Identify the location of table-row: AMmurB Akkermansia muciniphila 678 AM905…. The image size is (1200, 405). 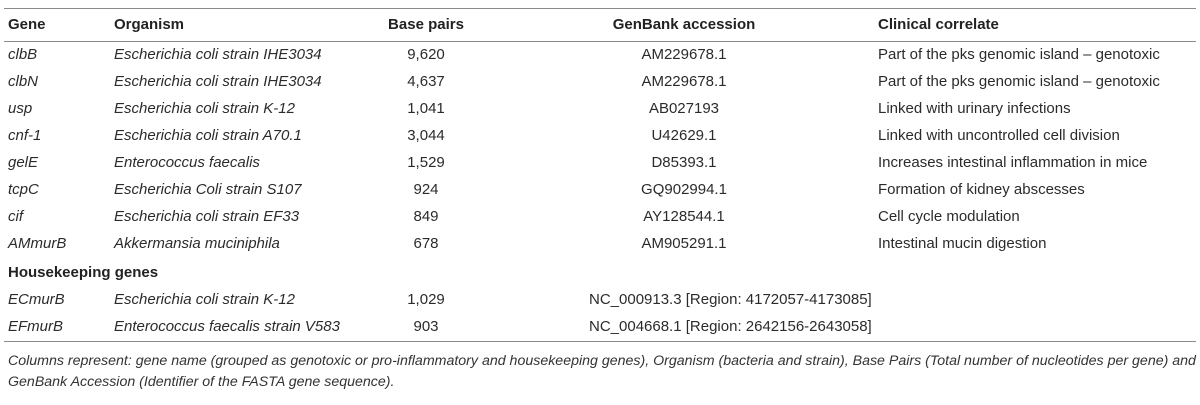
(600, 244).